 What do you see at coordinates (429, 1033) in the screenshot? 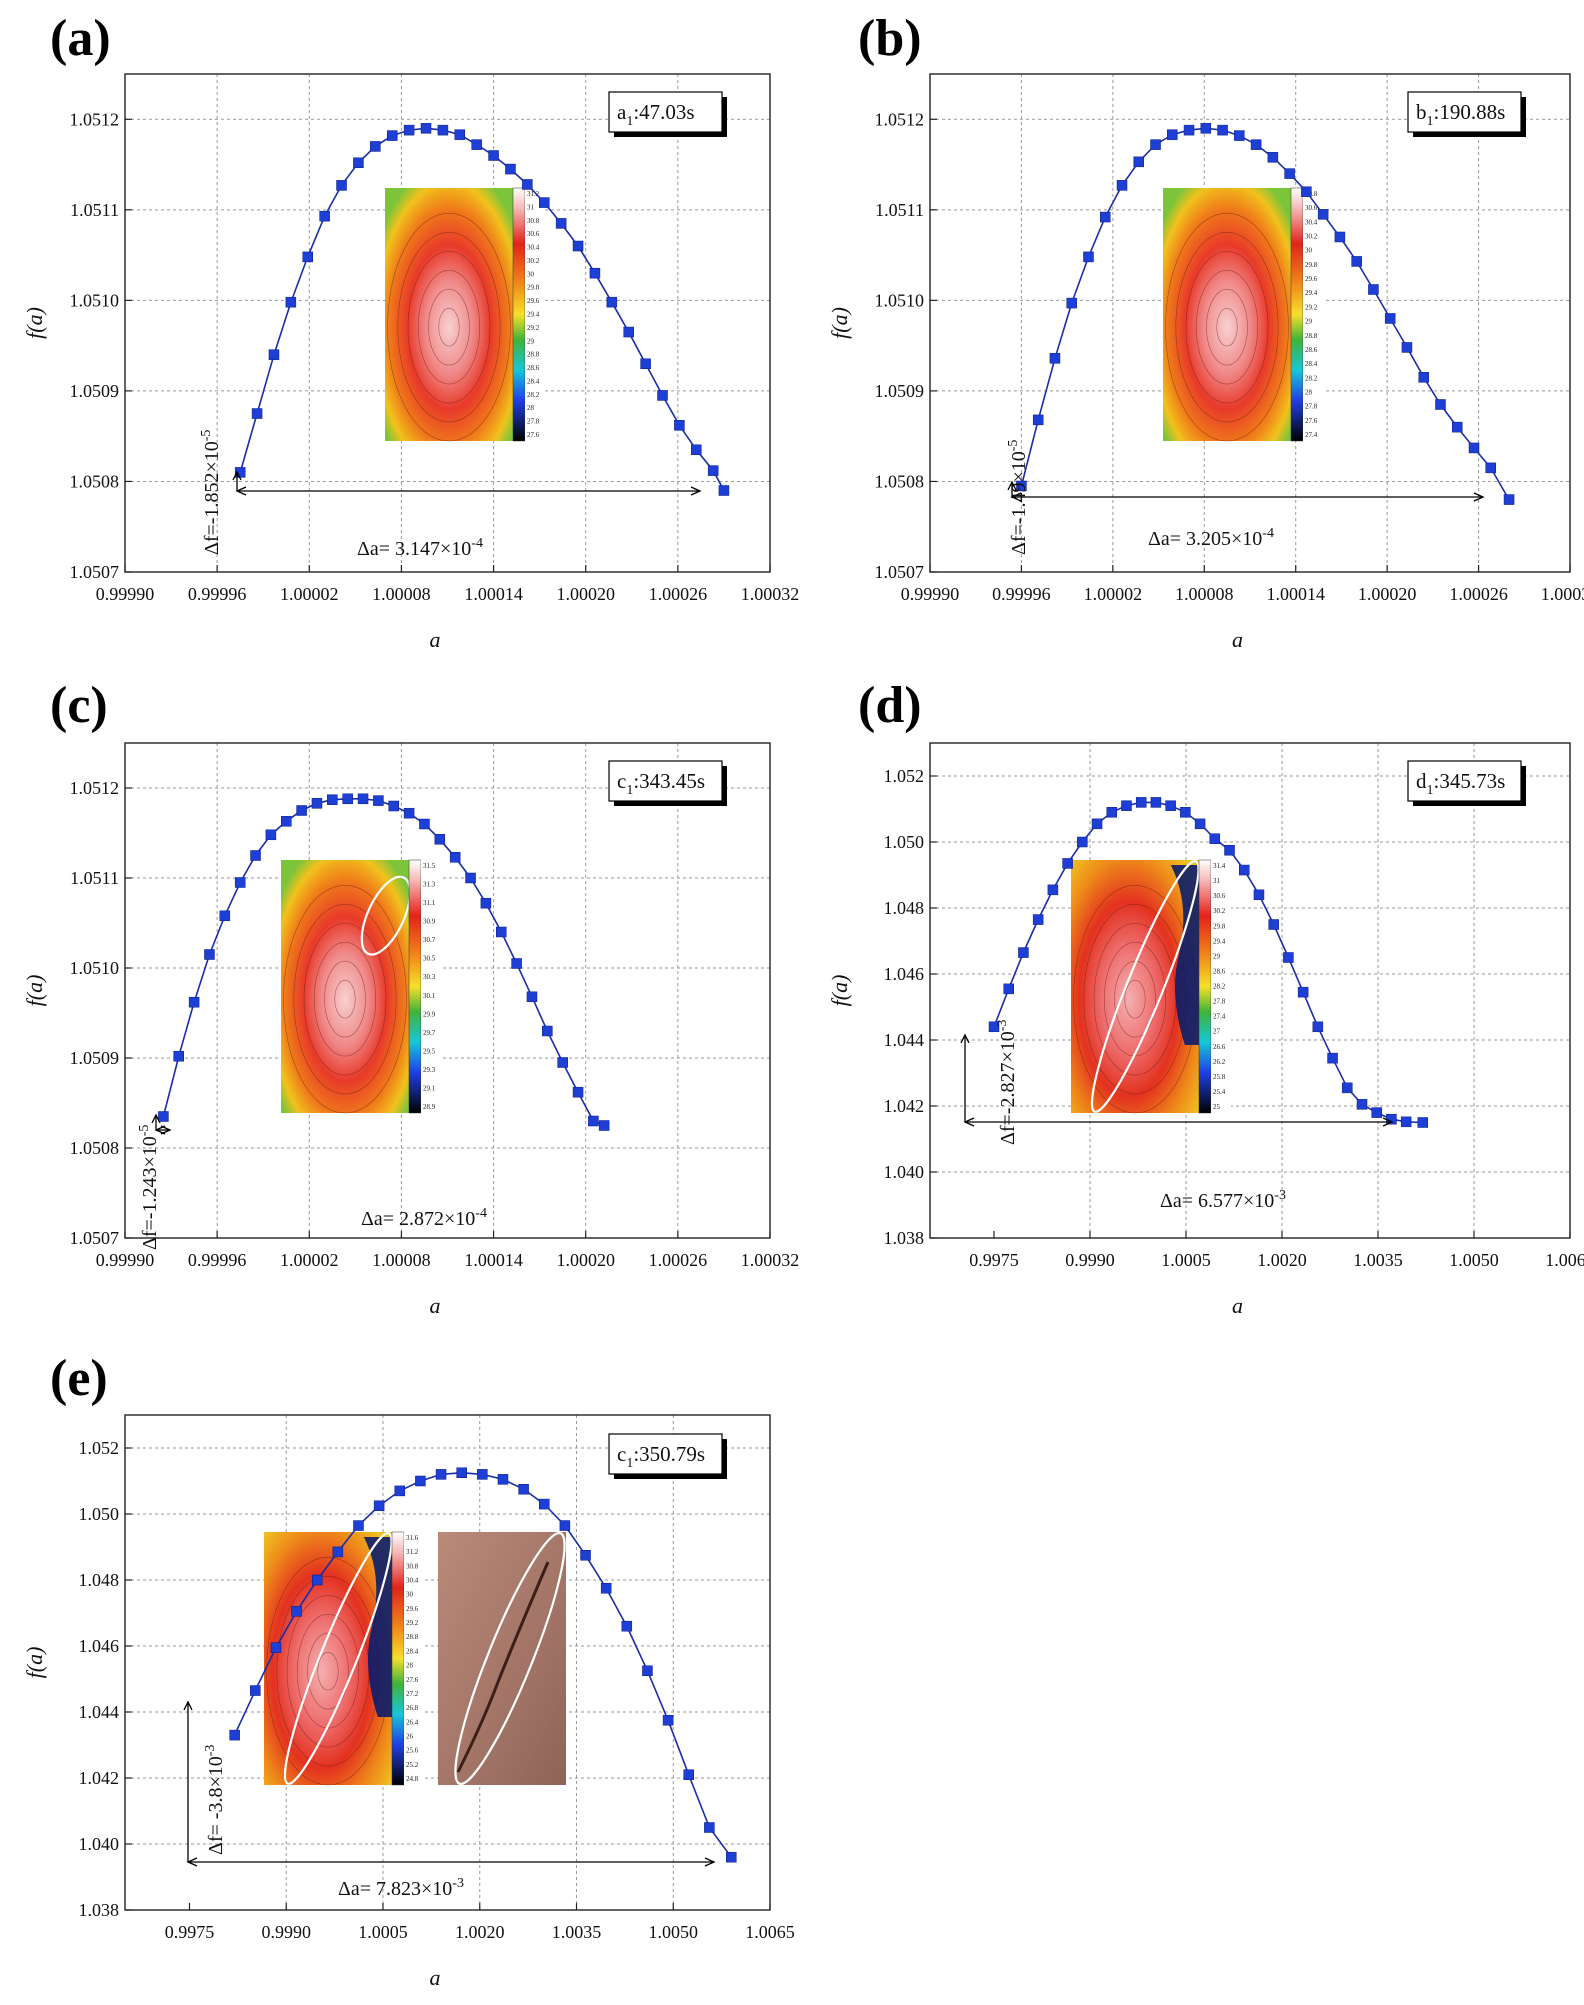
I see `colorbar-label: 29.7` at bounding box center [429, 1033].